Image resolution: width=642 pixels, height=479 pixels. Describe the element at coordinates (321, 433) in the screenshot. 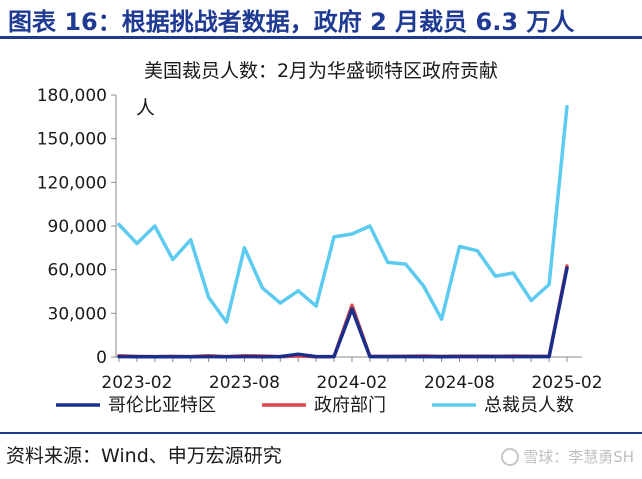

I see `footer-divider` at that location.